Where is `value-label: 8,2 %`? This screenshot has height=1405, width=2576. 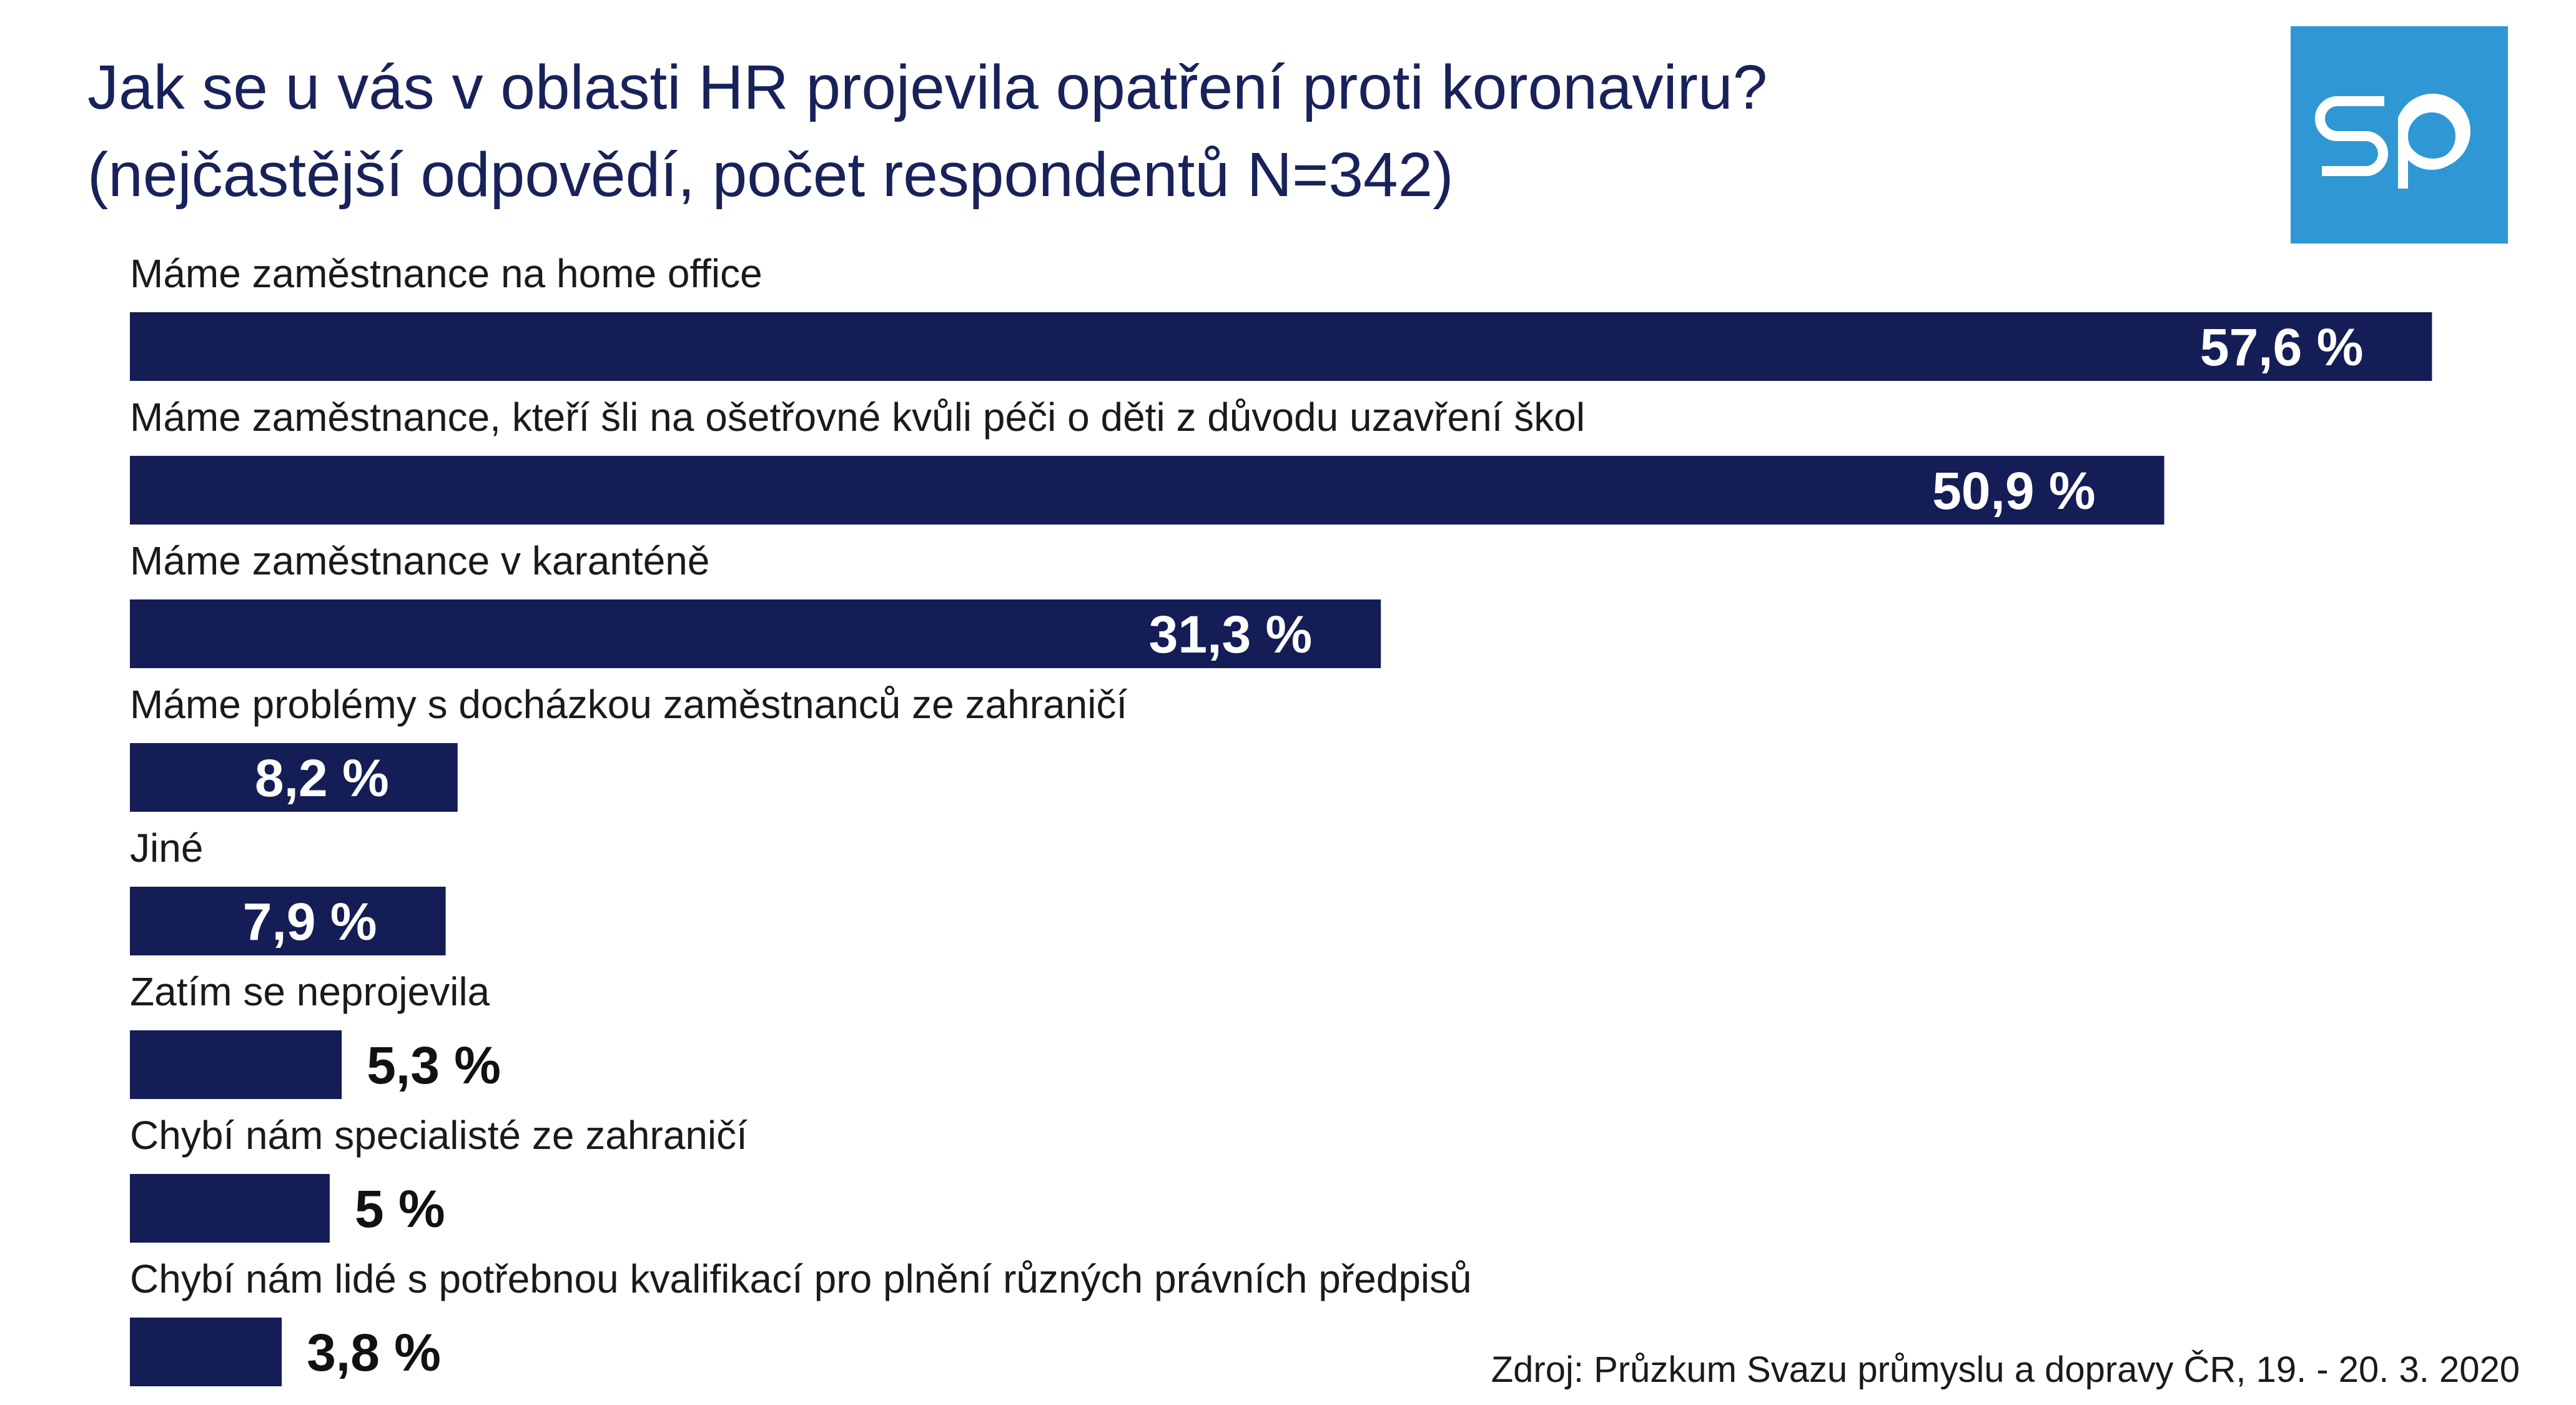
value-label: 8,2 % is located at coordinates (322, 778).